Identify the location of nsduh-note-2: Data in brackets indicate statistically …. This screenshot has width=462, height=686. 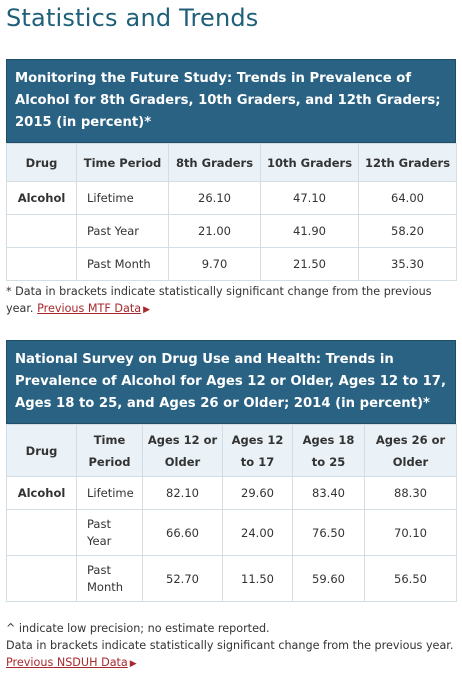
(230, 645).